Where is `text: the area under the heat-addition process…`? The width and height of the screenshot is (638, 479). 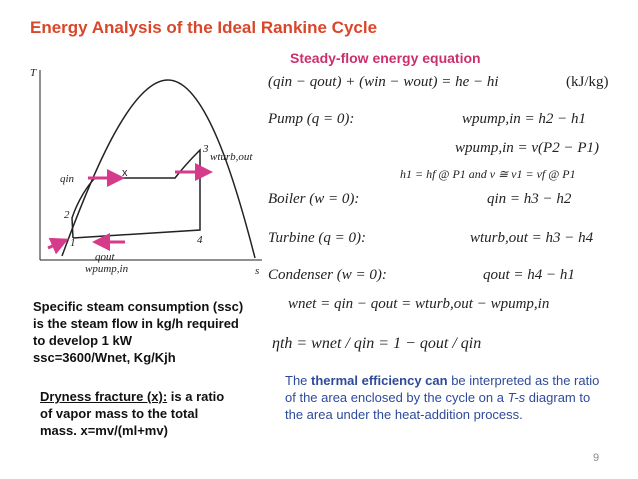 text: the area under the heat-addition process… is located at coordinates (404, 414).